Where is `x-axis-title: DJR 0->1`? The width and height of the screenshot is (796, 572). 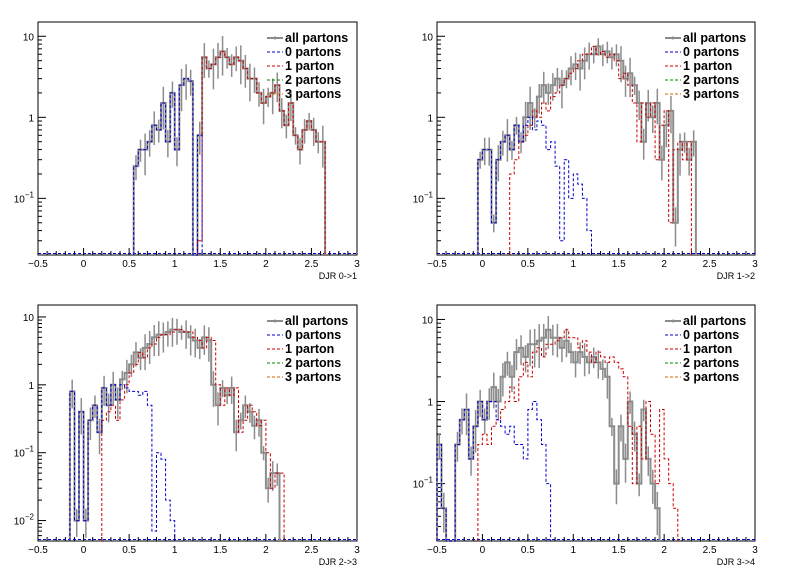 x-axis-title: DJR 0->1 is located at coordinates (338, 276).